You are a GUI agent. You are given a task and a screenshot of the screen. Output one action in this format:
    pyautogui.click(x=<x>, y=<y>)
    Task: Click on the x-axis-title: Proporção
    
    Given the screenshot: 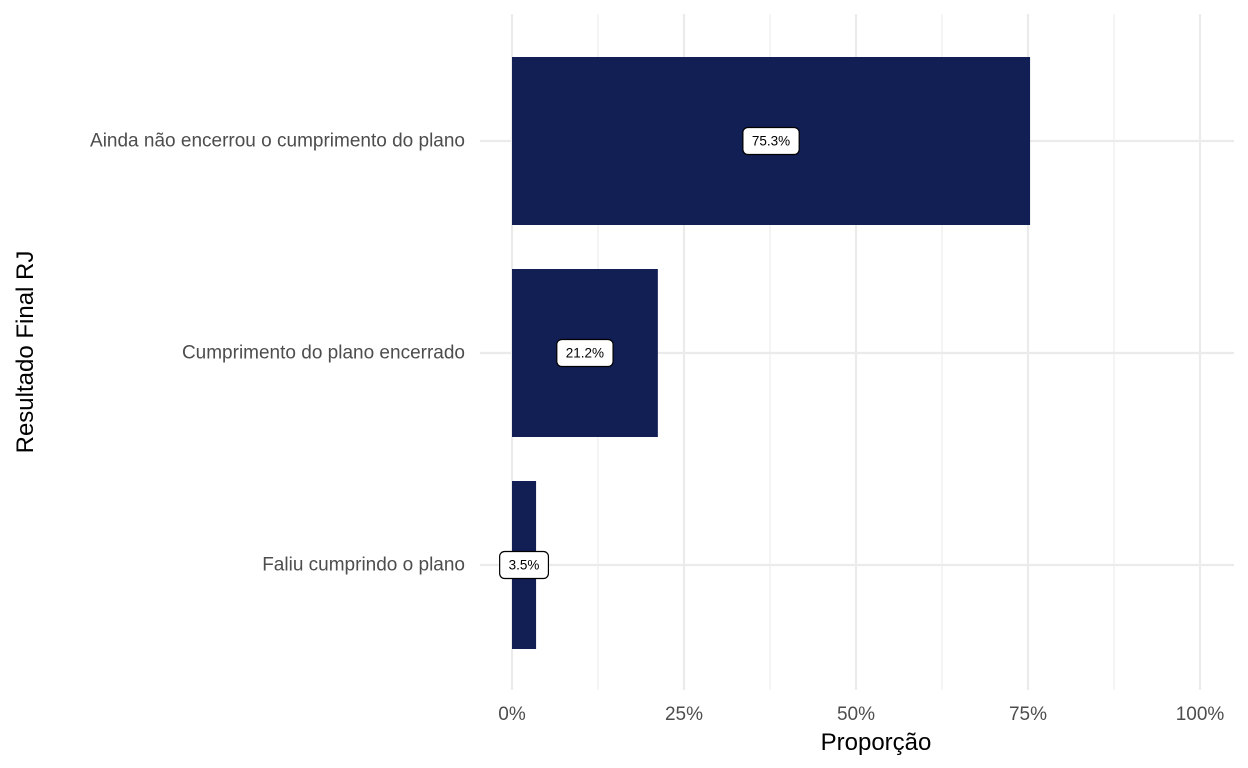 What is the action you would take?
    pyautogui.click(x=876, y=742)
    